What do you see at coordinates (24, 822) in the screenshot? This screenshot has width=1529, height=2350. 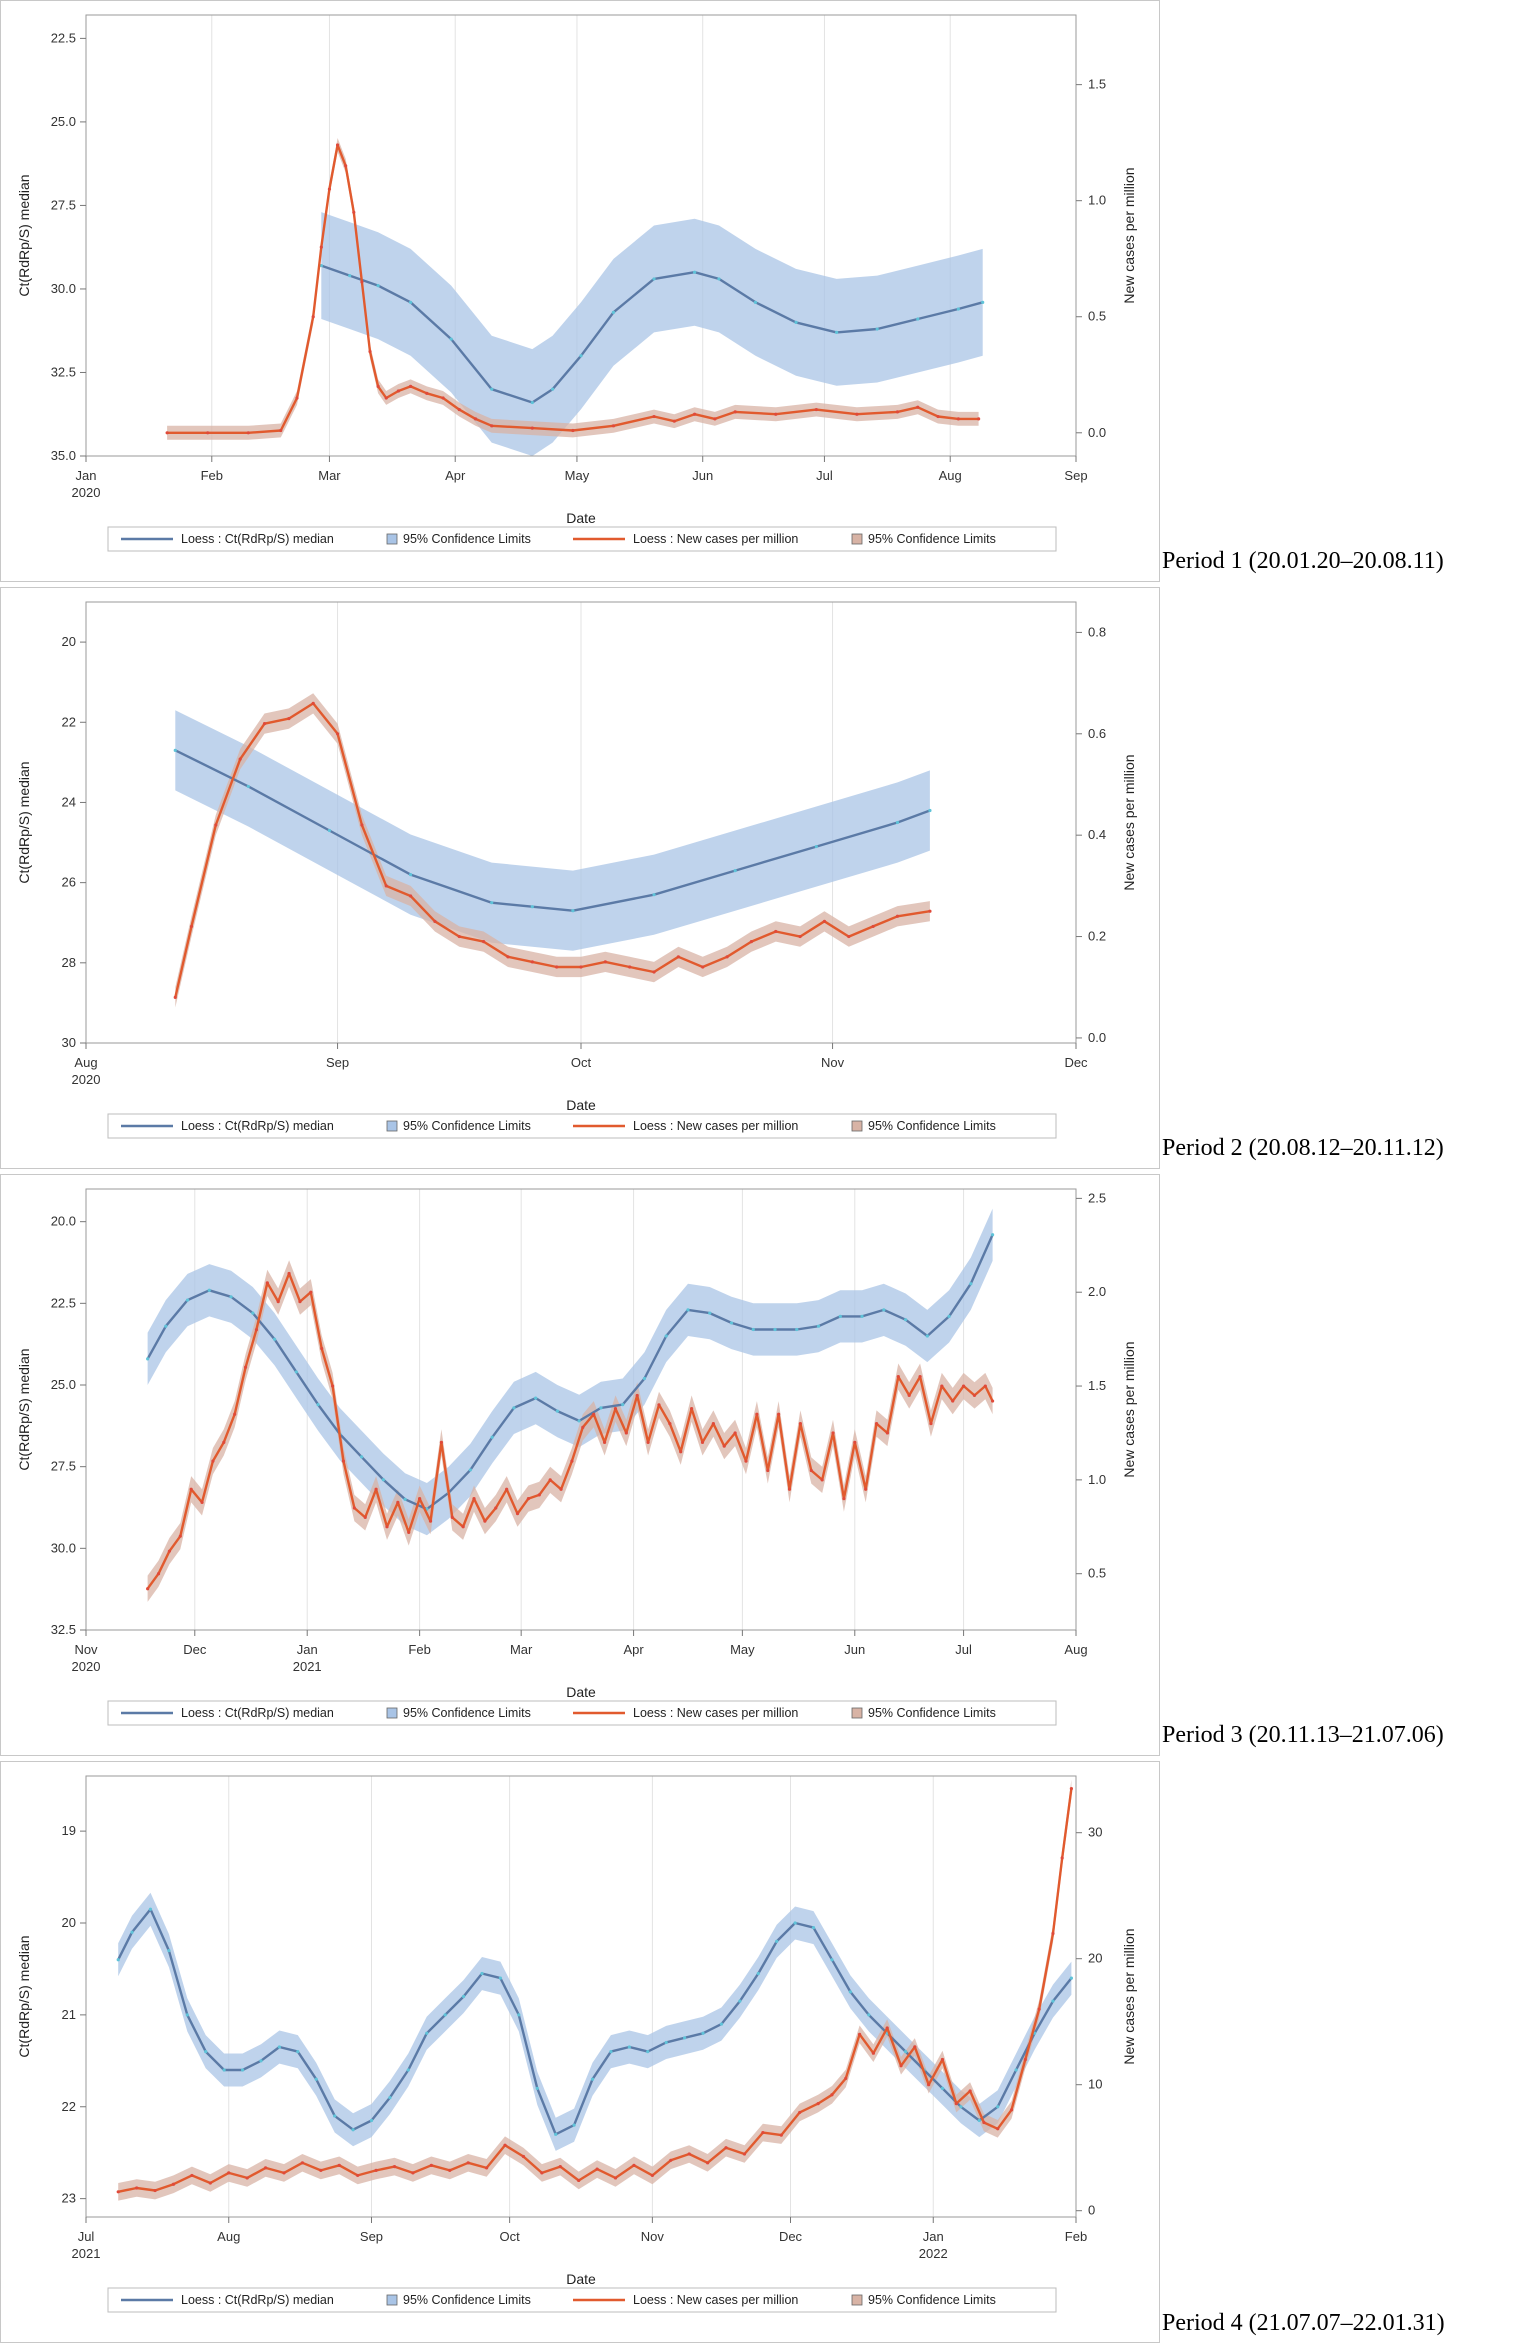 I see `y-axis-label: Ct(RdRp/S) median` at bounding box center [24, 822].